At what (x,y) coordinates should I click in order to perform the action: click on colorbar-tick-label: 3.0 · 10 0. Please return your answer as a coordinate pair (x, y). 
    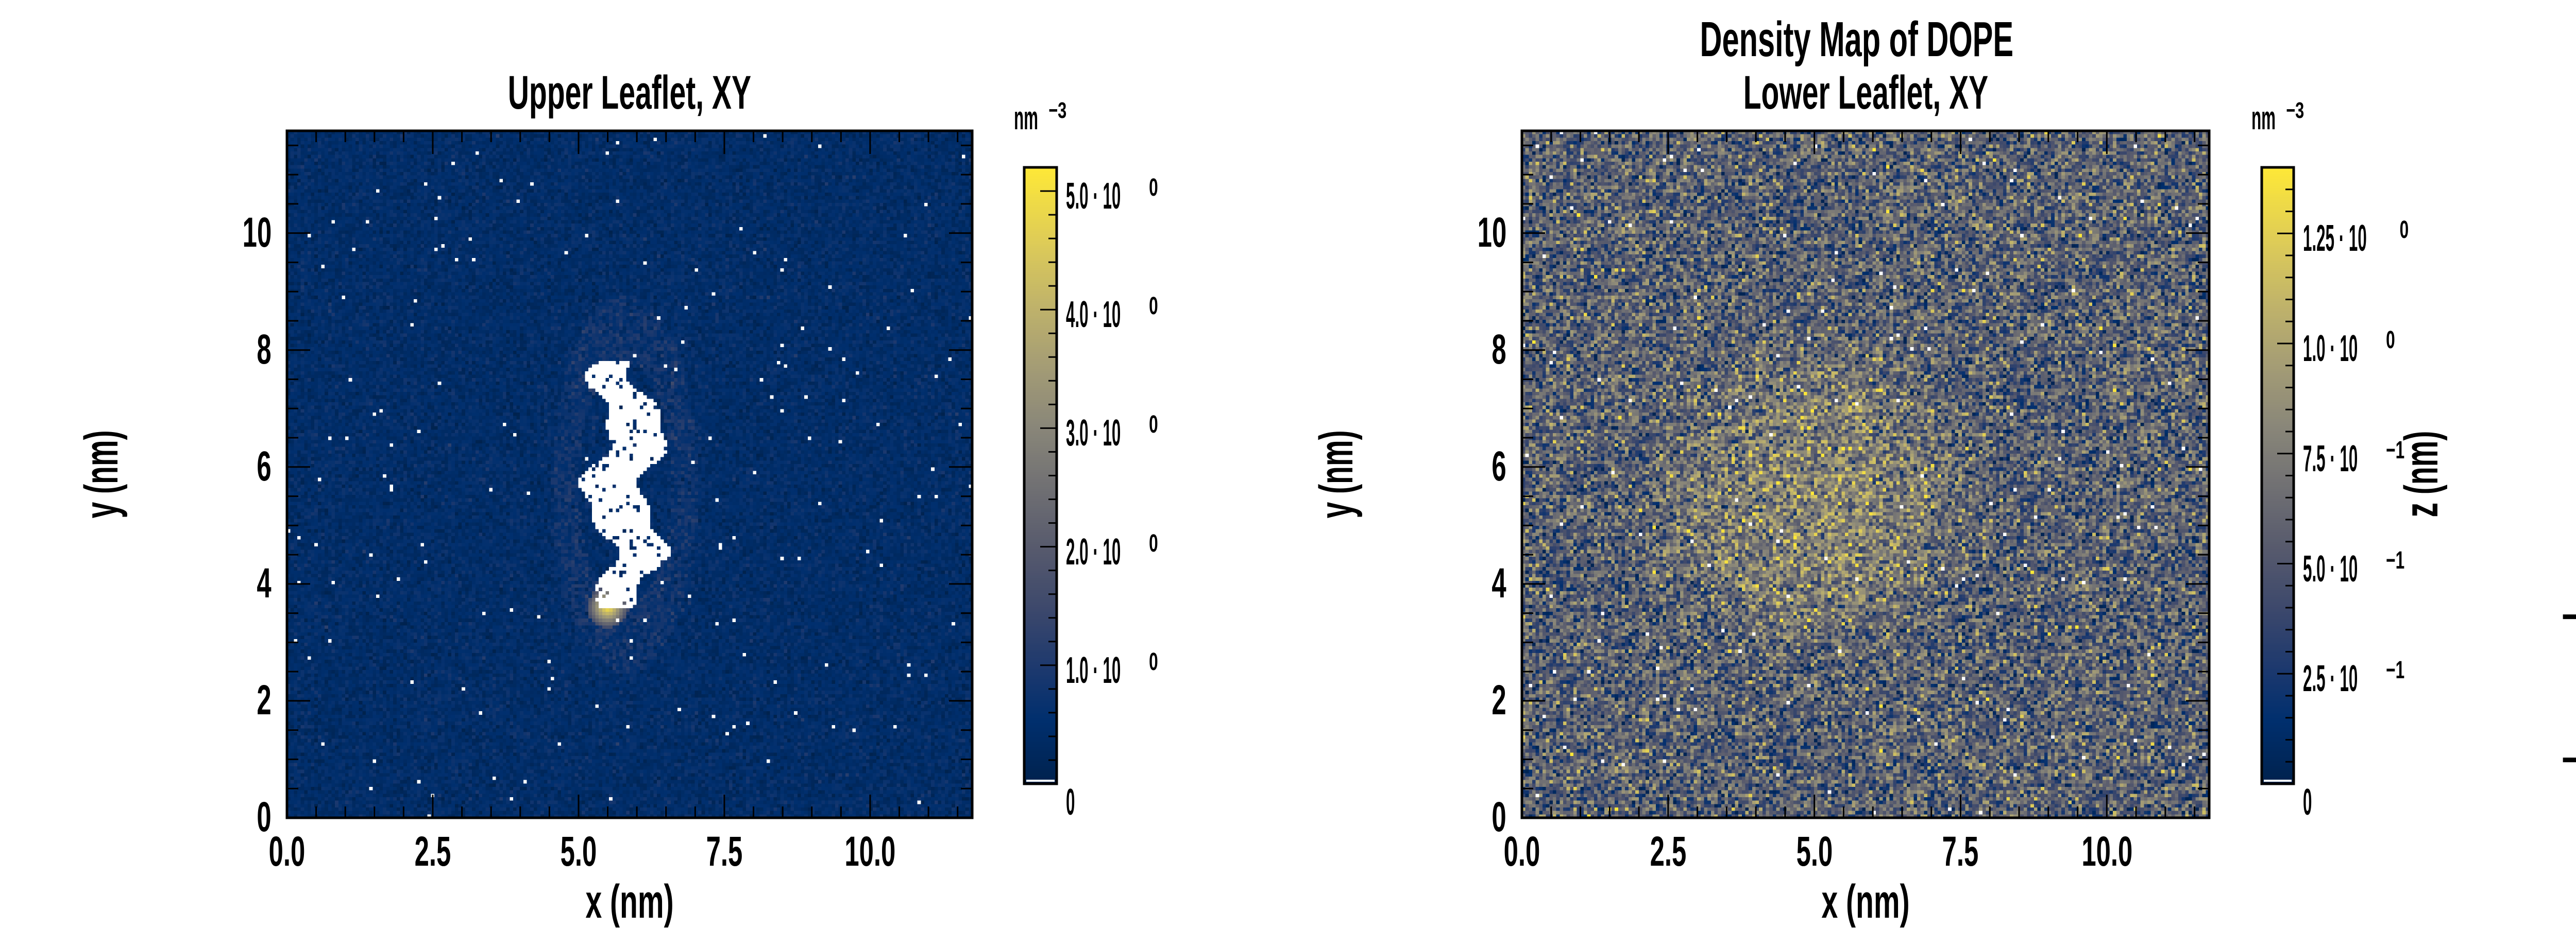
    Looking at the image, I should click on (1136, 432).